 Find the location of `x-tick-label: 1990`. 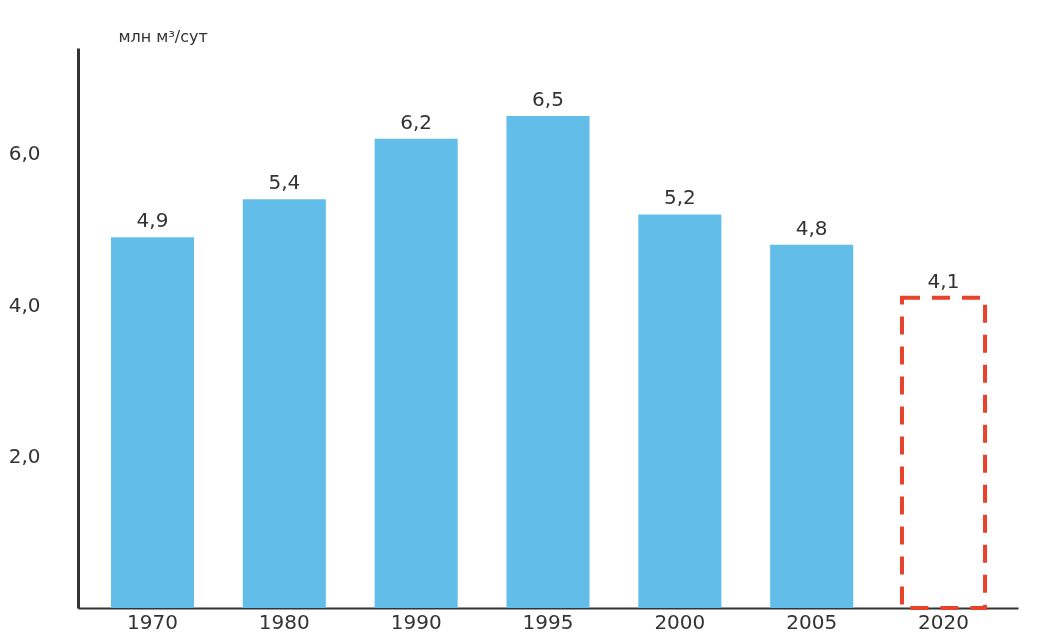

x-tick-label: 1990 is located at coordinates (416, 620).